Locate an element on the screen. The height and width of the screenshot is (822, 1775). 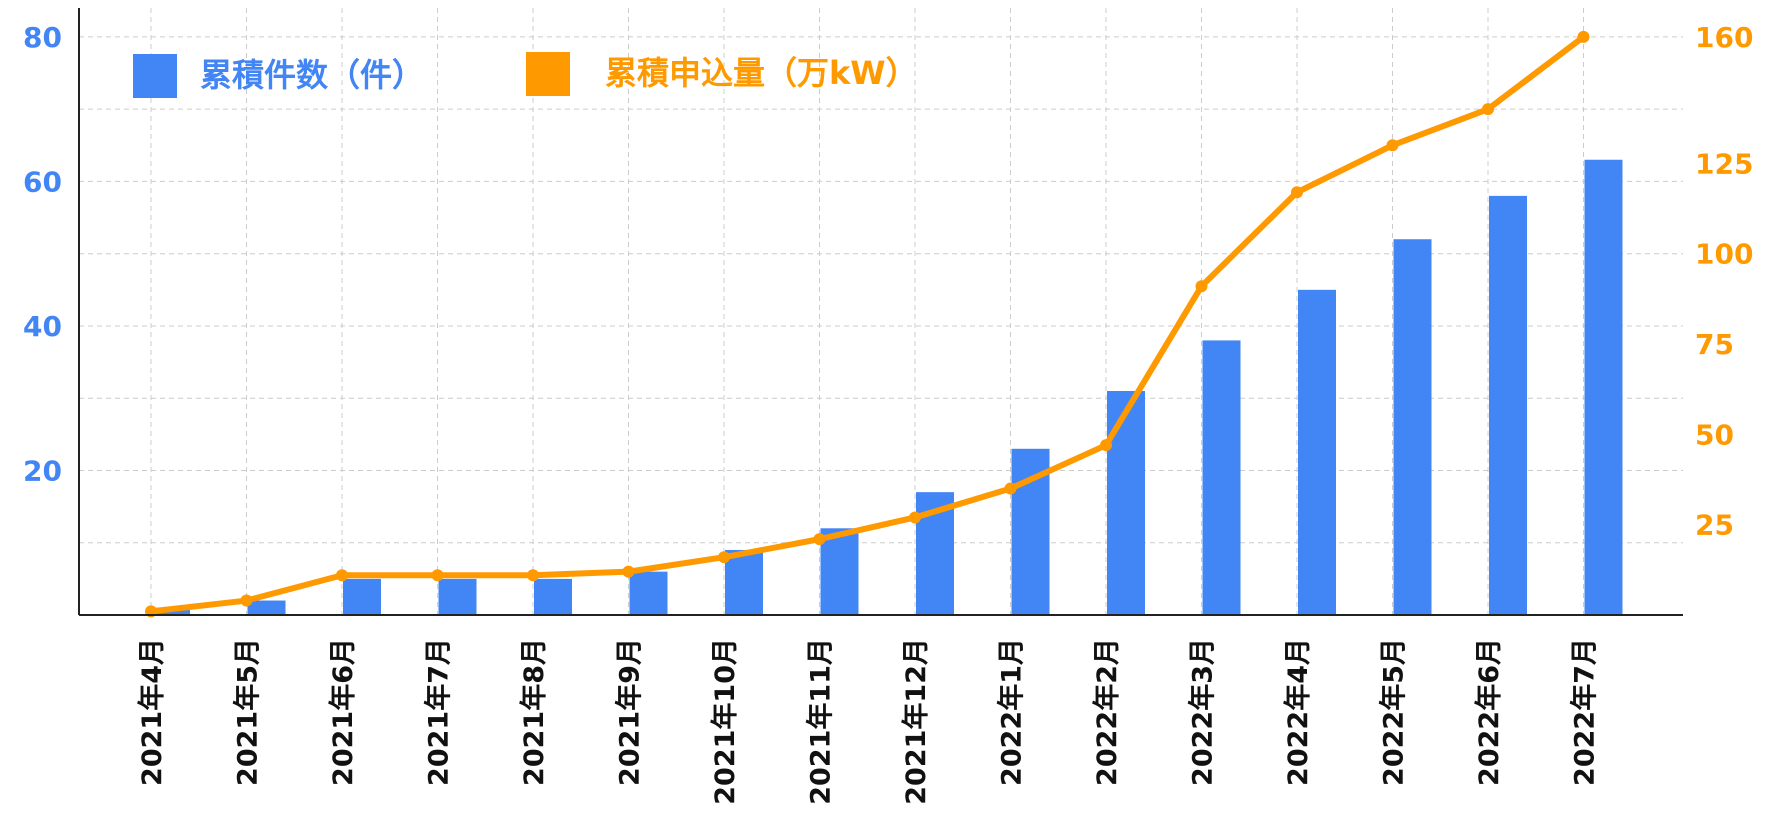
x-tick-label: 2022年7月 is located at coordinates (1585, 712).